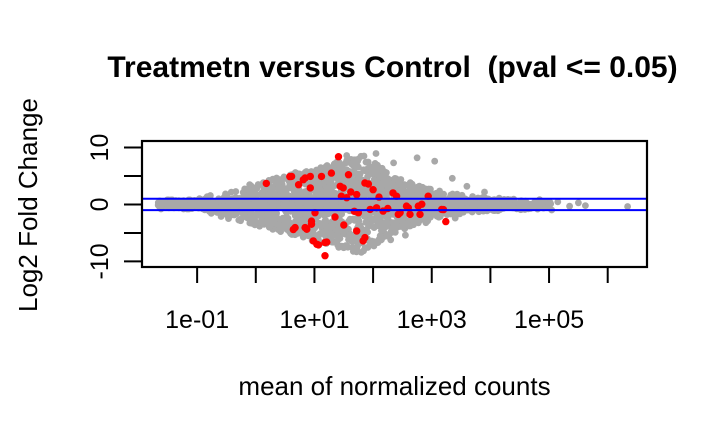  What do you see at coordinates (394, 386) in the screenshot?
I see `x-axis-label: mean of normalized counts` at bounding box center [394, 386].